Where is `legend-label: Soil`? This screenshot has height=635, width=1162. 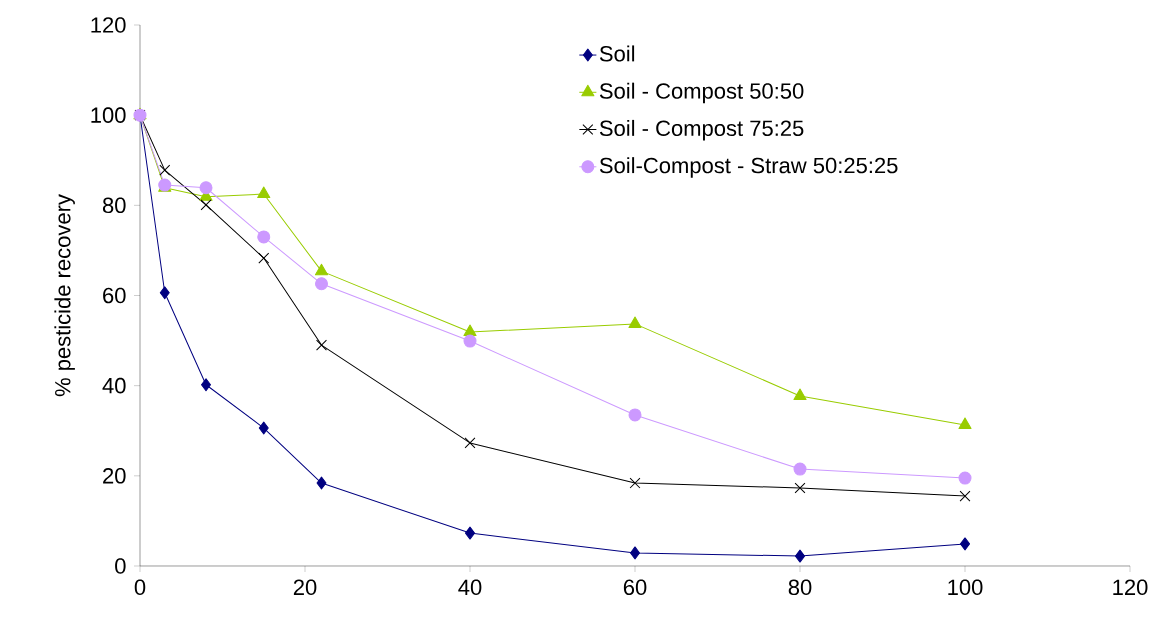
legend-label: Soil is located at coordinates (617, 53).